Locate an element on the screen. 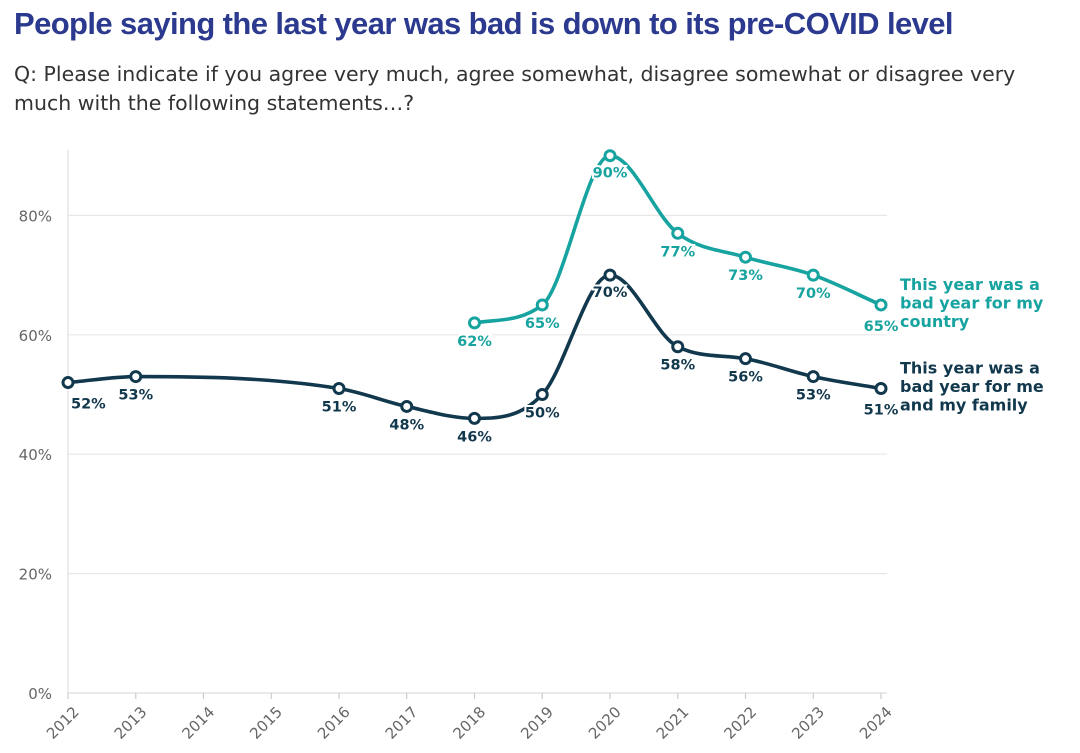 This screenshot has width=1080, height=753. x-tick-label: 2022 is located at coordinates (741, 723).